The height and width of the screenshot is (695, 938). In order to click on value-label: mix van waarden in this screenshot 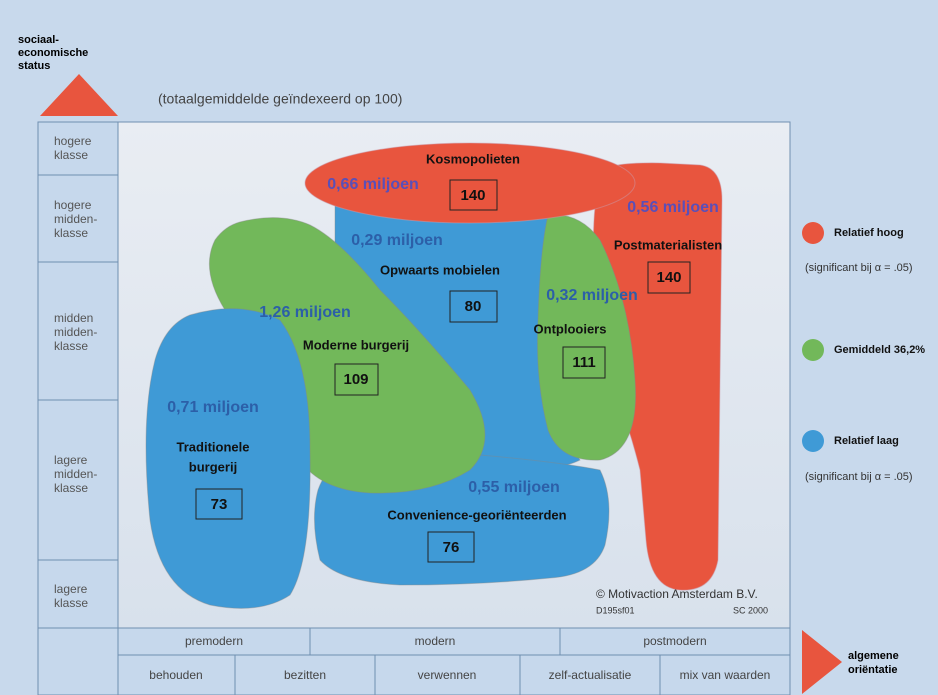, I will do `click(725, 675)`.